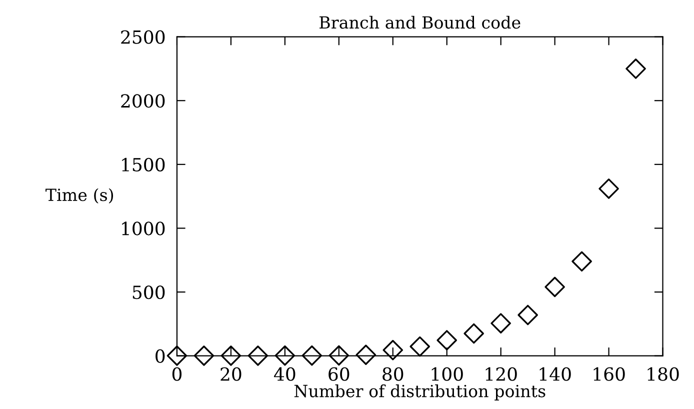 The height and width of the screenshot is (409, 694). I want to click on x-tick-label: 120, so click(501, 374).